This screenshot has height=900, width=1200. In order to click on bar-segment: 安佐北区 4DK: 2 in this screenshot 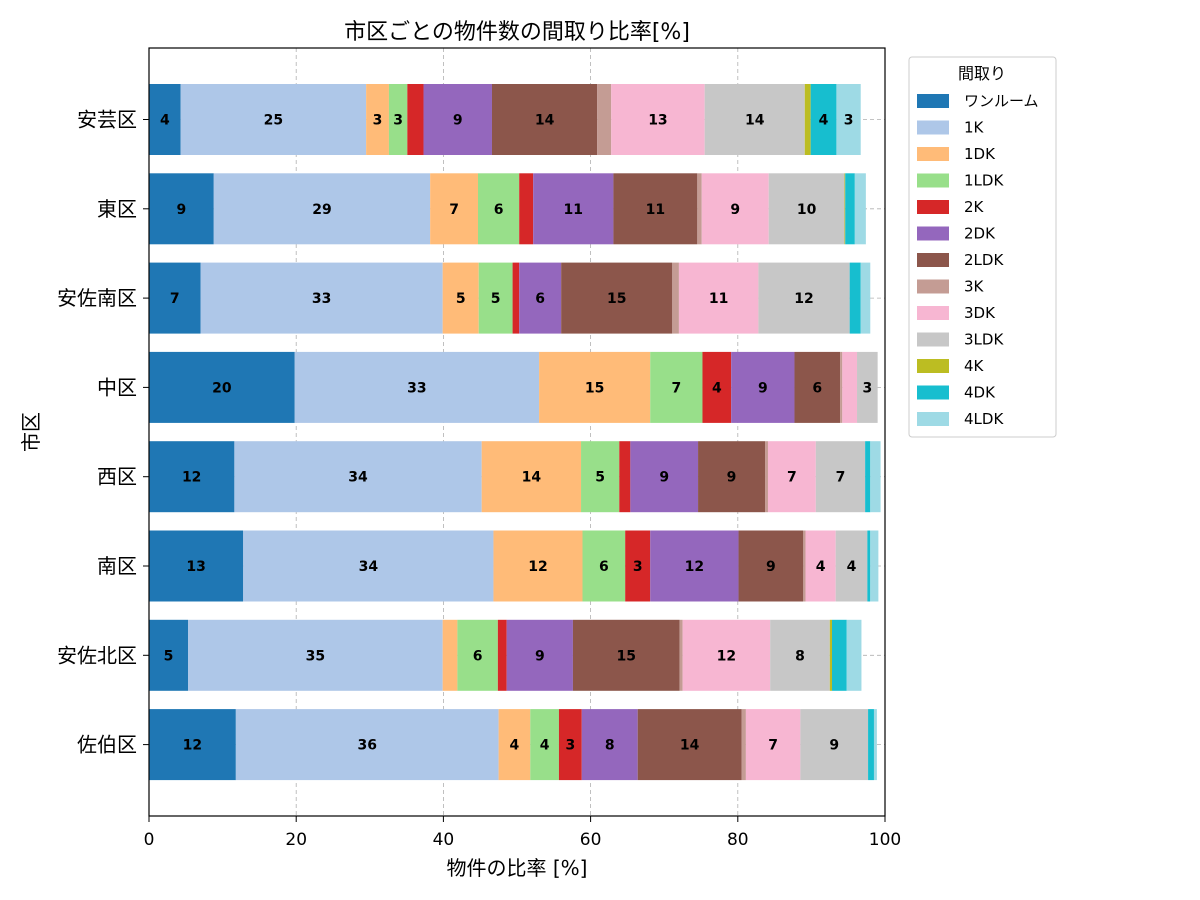, I will do `click(839, 655)`.